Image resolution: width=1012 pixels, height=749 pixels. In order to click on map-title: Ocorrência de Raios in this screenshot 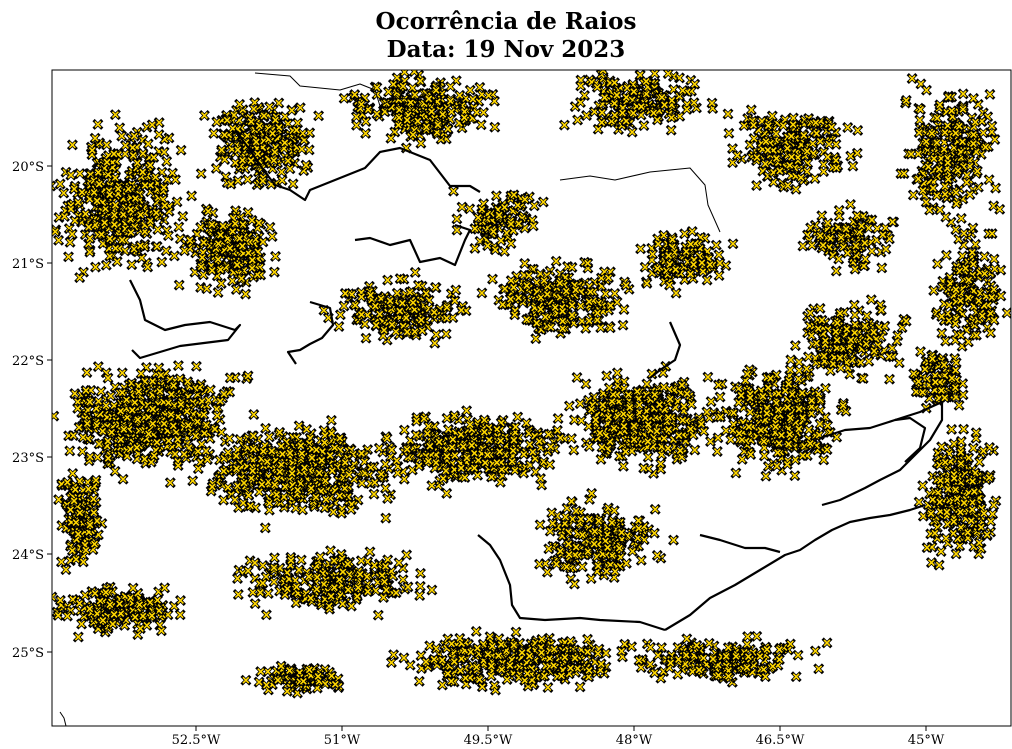, I will do `click(506, 21)`.